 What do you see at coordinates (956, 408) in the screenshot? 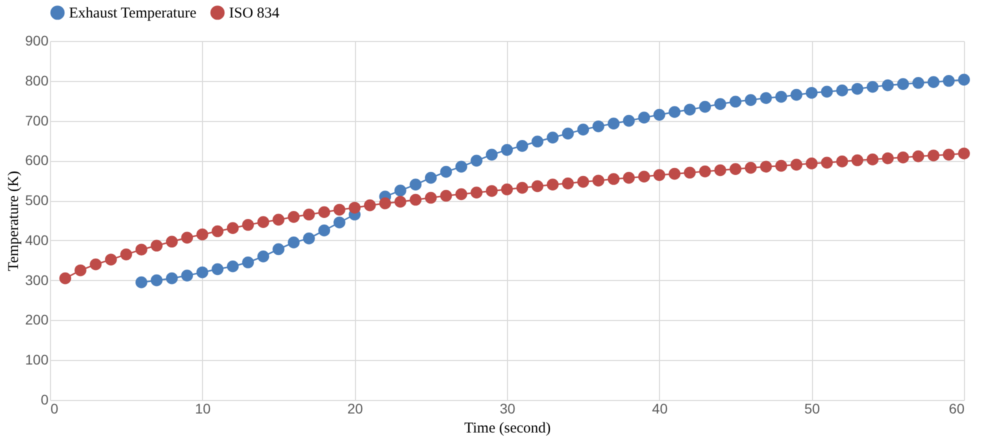
I see `x-tick-label: 60` at bounding box center [956, 408].